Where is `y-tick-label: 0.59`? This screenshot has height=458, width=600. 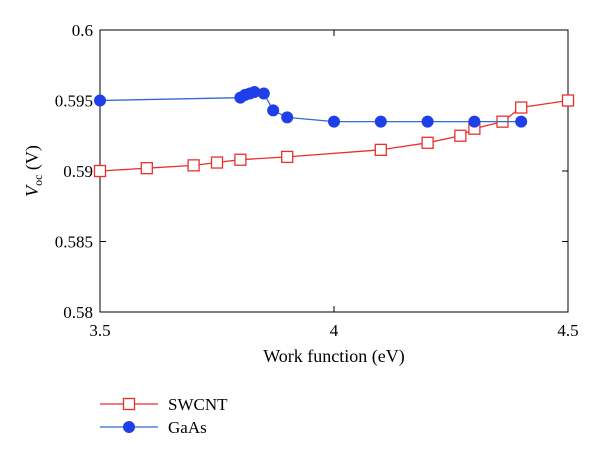 y-tick-label: 0.59 is located at coordinates (78, 171).